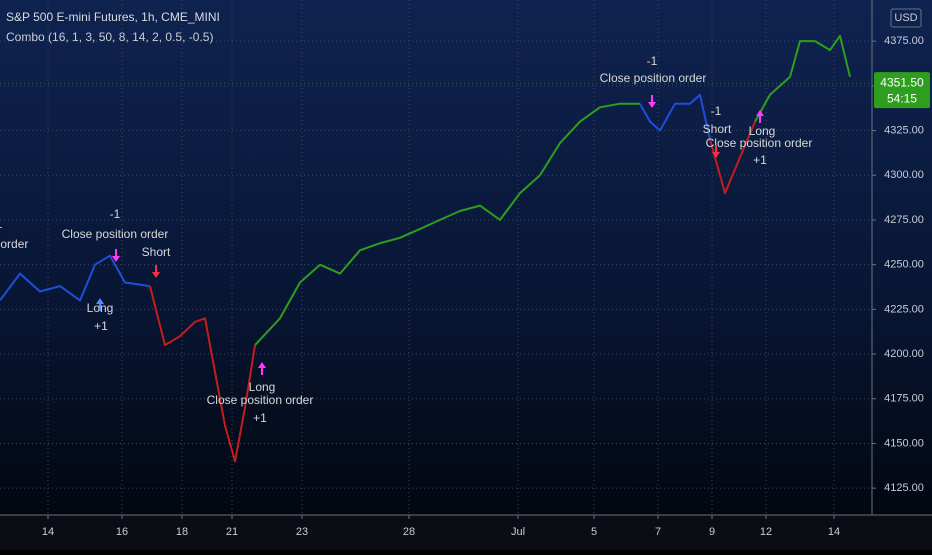 This screenshot has height=555, width=932. I want to click on y-tick-label: 4275.00, so click(904, 220).